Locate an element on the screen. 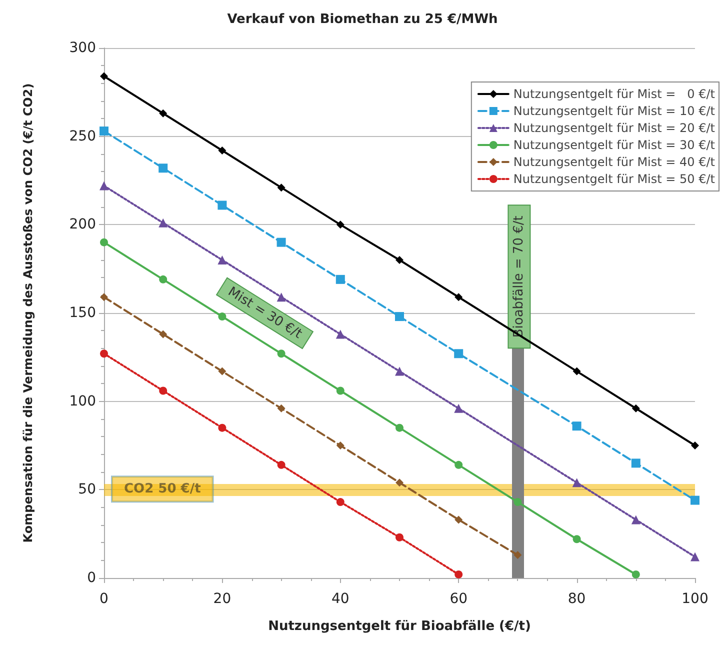 This screenshot has width=725, height=651. x-tick-label: 80 is located at coordinates (577, 599).